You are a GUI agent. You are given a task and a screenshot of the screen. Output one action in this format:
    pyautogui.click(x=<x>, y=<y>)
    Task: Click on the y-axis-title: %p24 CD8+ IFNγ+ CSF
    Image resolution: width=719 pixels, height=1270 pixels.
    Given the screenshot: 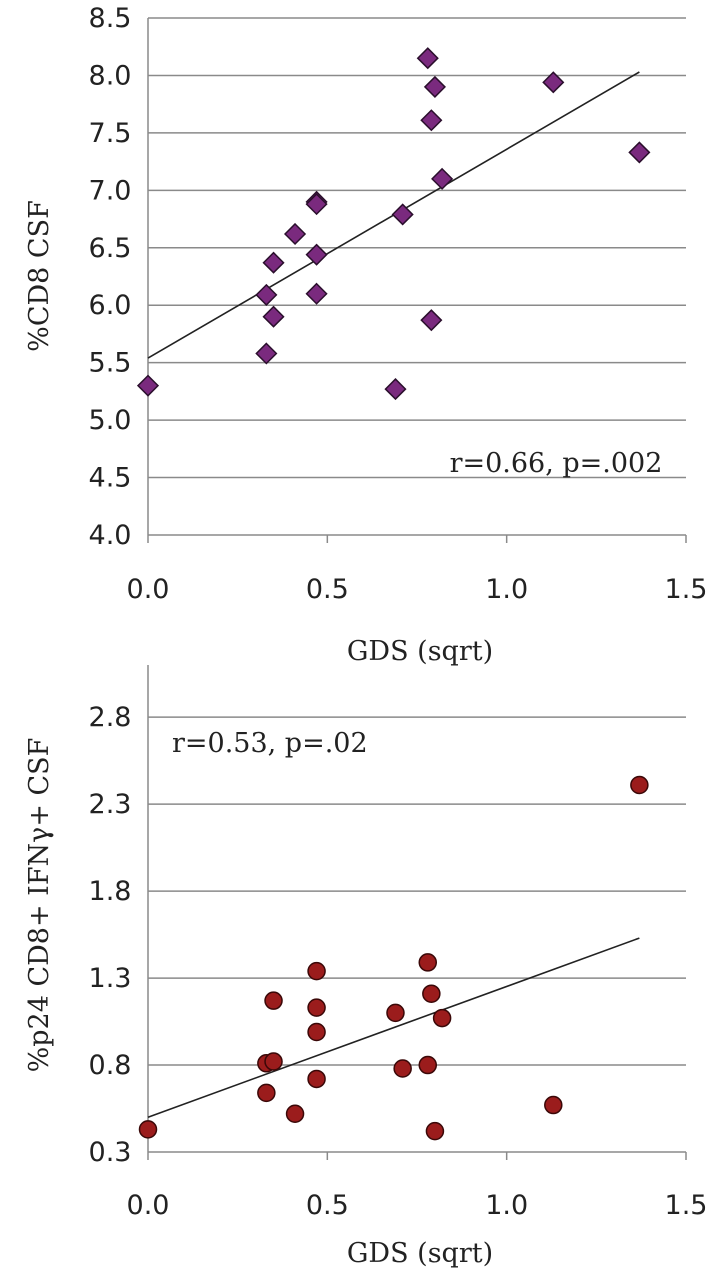 What is the action you would take?
    pyautogui.click(x=39, y=905)
    